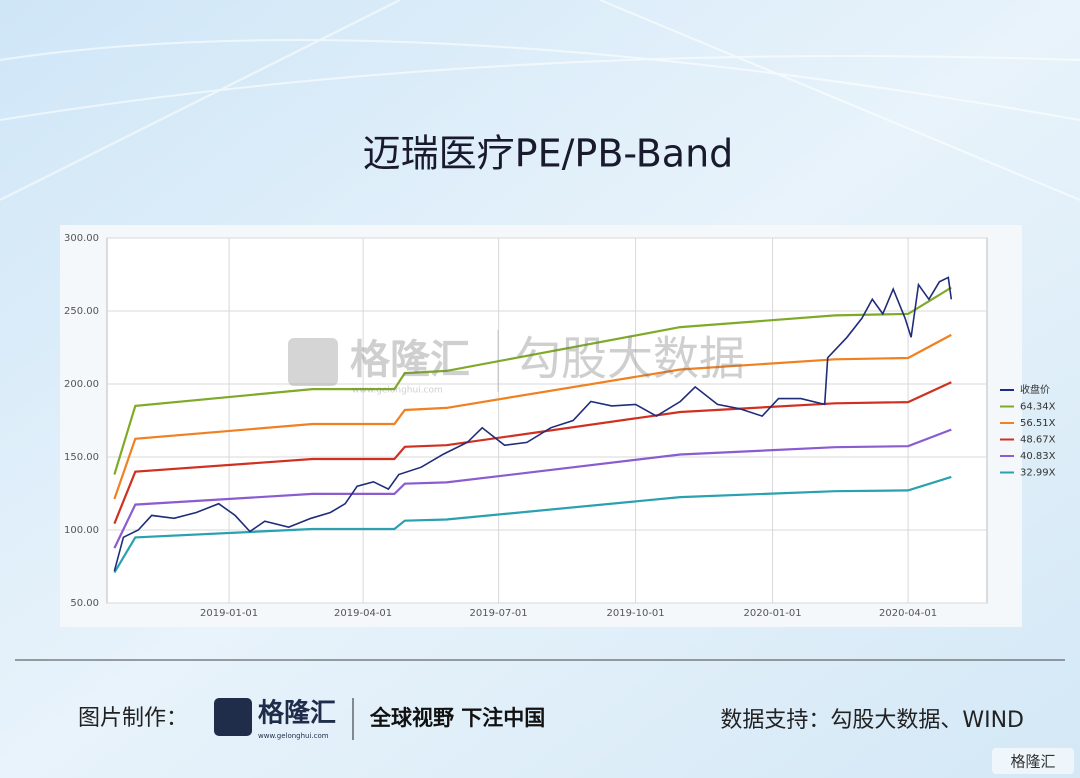 The height and width of the screenshot is (778, 1080). What do you see at coordinates (636, 613) in the screenshot?
I see `x-tick-label: 2019-10-01` at bounding box center [636, 613].